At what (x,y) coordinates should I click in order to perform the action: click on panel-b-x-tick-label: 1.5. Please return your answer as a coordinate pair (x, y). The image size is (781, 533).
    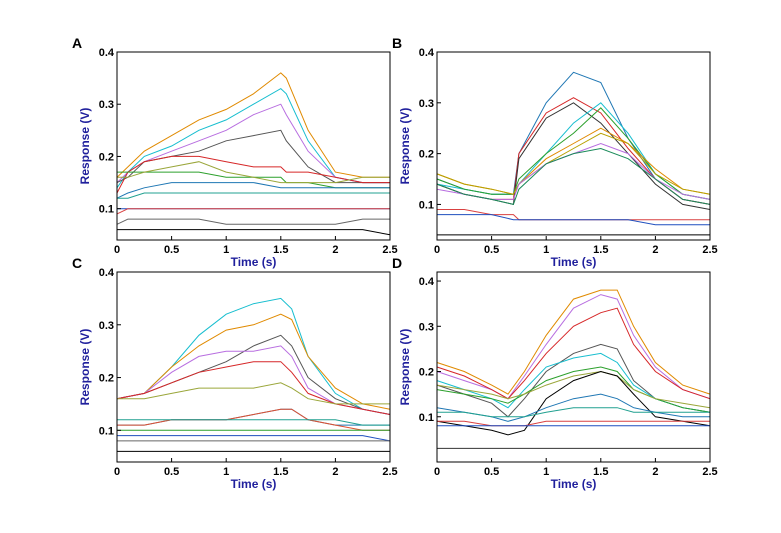
    Looking at the image, I should click on (600, 250).